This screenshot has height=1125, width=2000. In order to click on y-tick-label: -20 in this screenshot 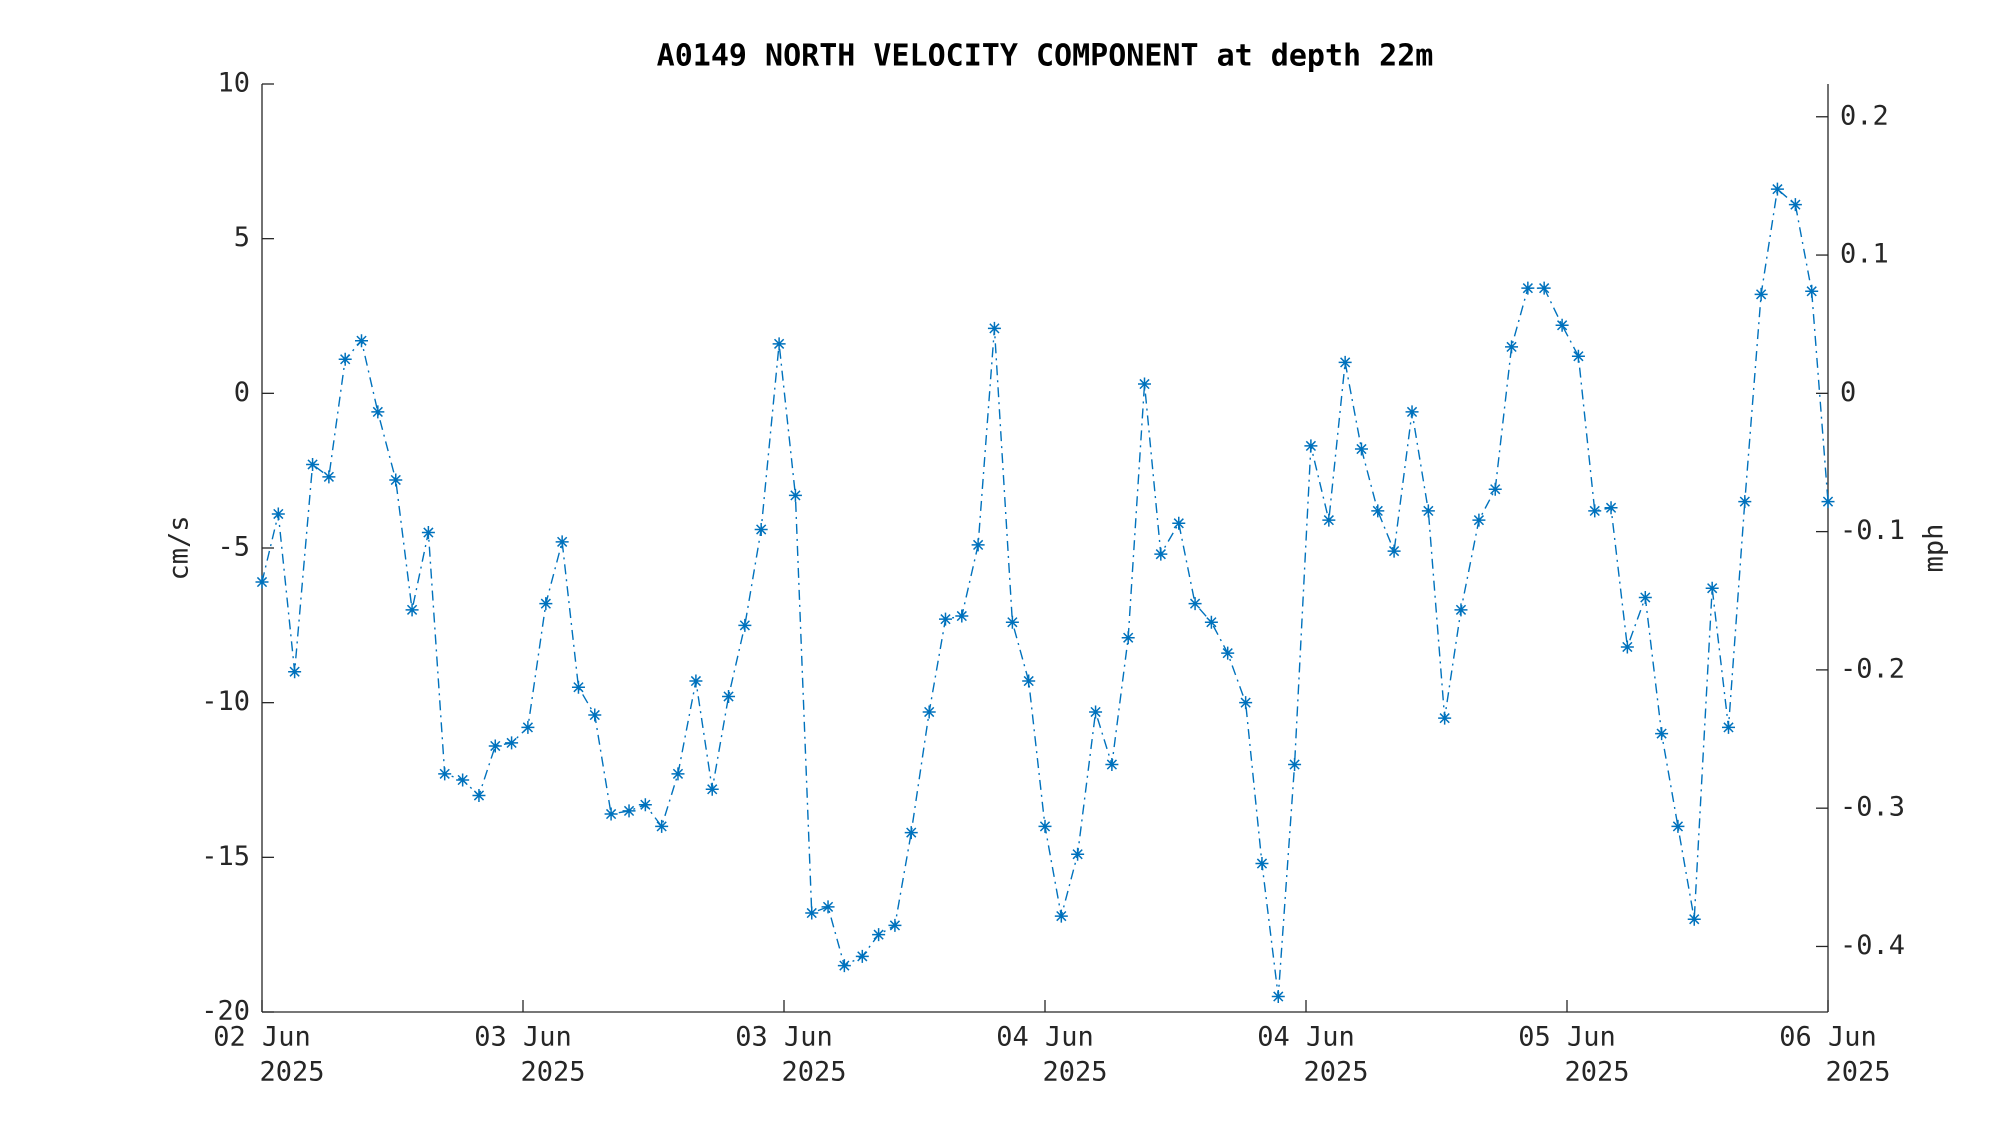, I will do `click(225, 1011)`.